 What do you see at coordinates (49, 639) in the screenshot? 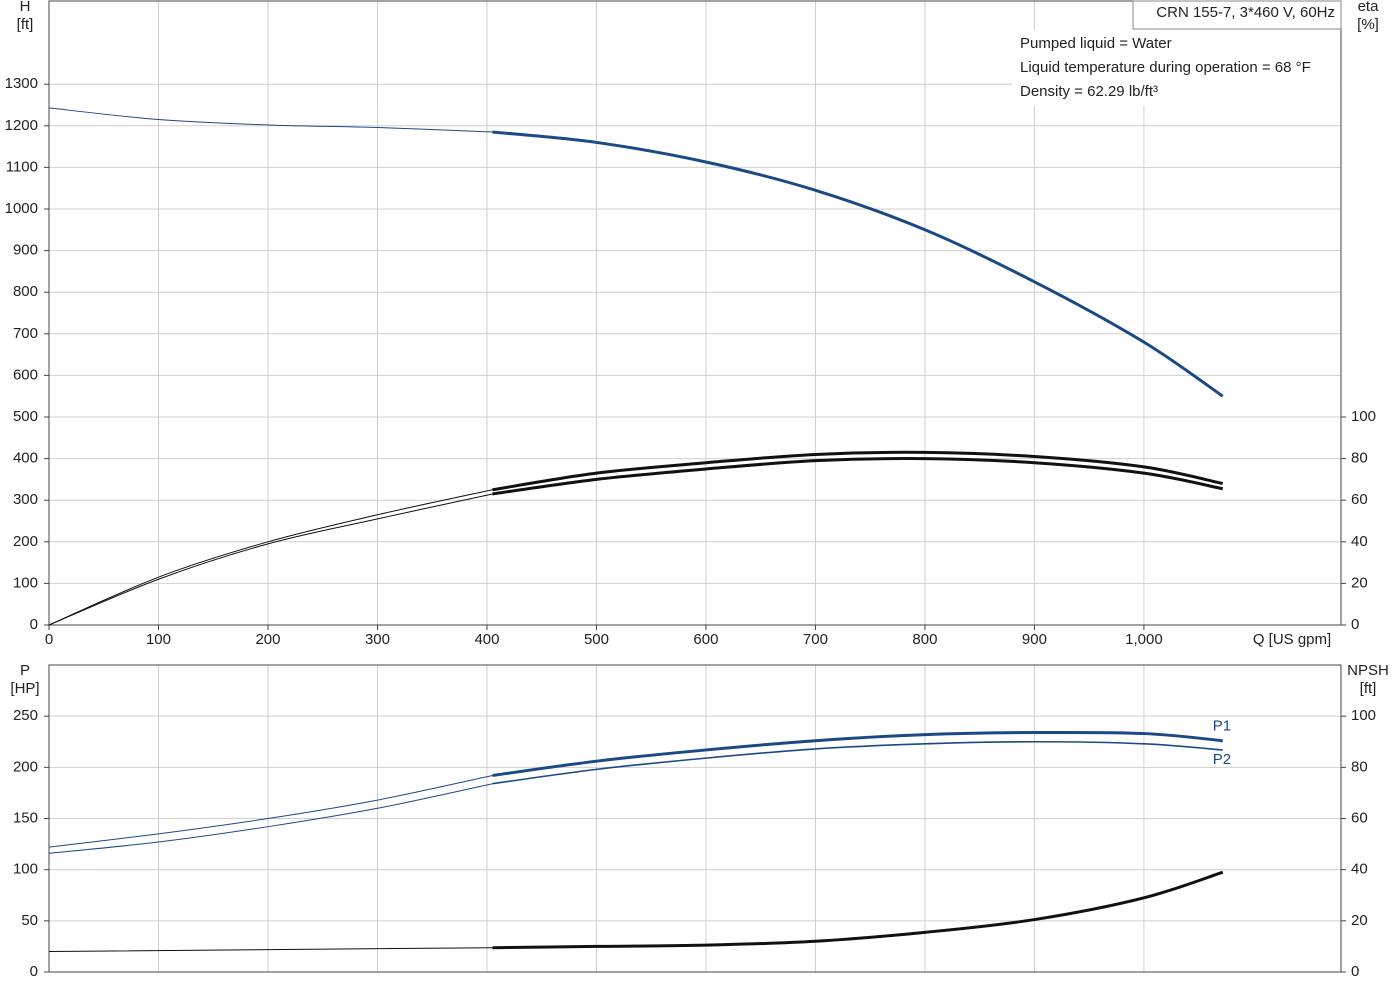
I see `x-tick-label: 0` at bounding box center [49, 639].